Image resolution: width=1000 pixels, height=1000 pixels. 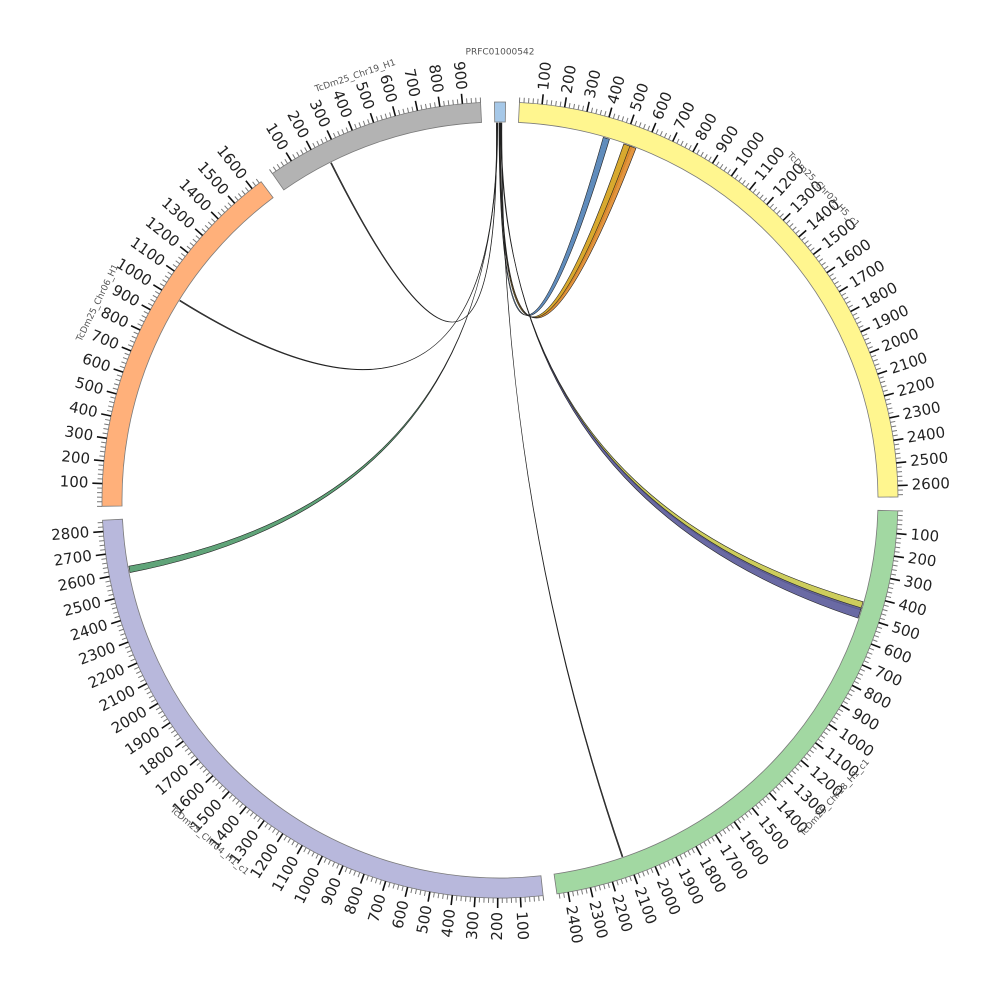 I want to click on tick-label: 500, so click(x=424, y=919).